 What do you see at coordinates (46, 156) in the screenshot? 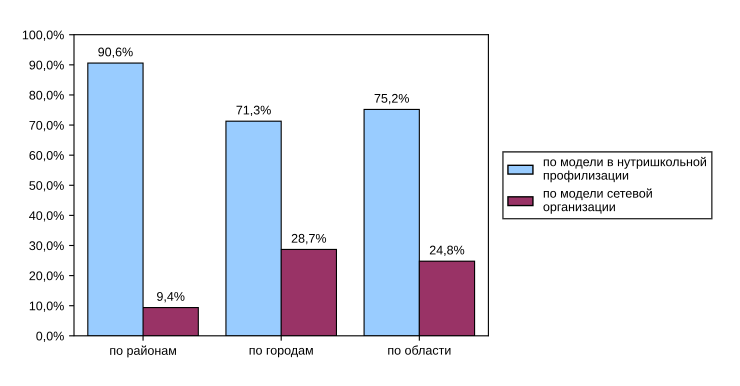
I see `y-tick-label: 60,0%` at bounding box center [46, 156].